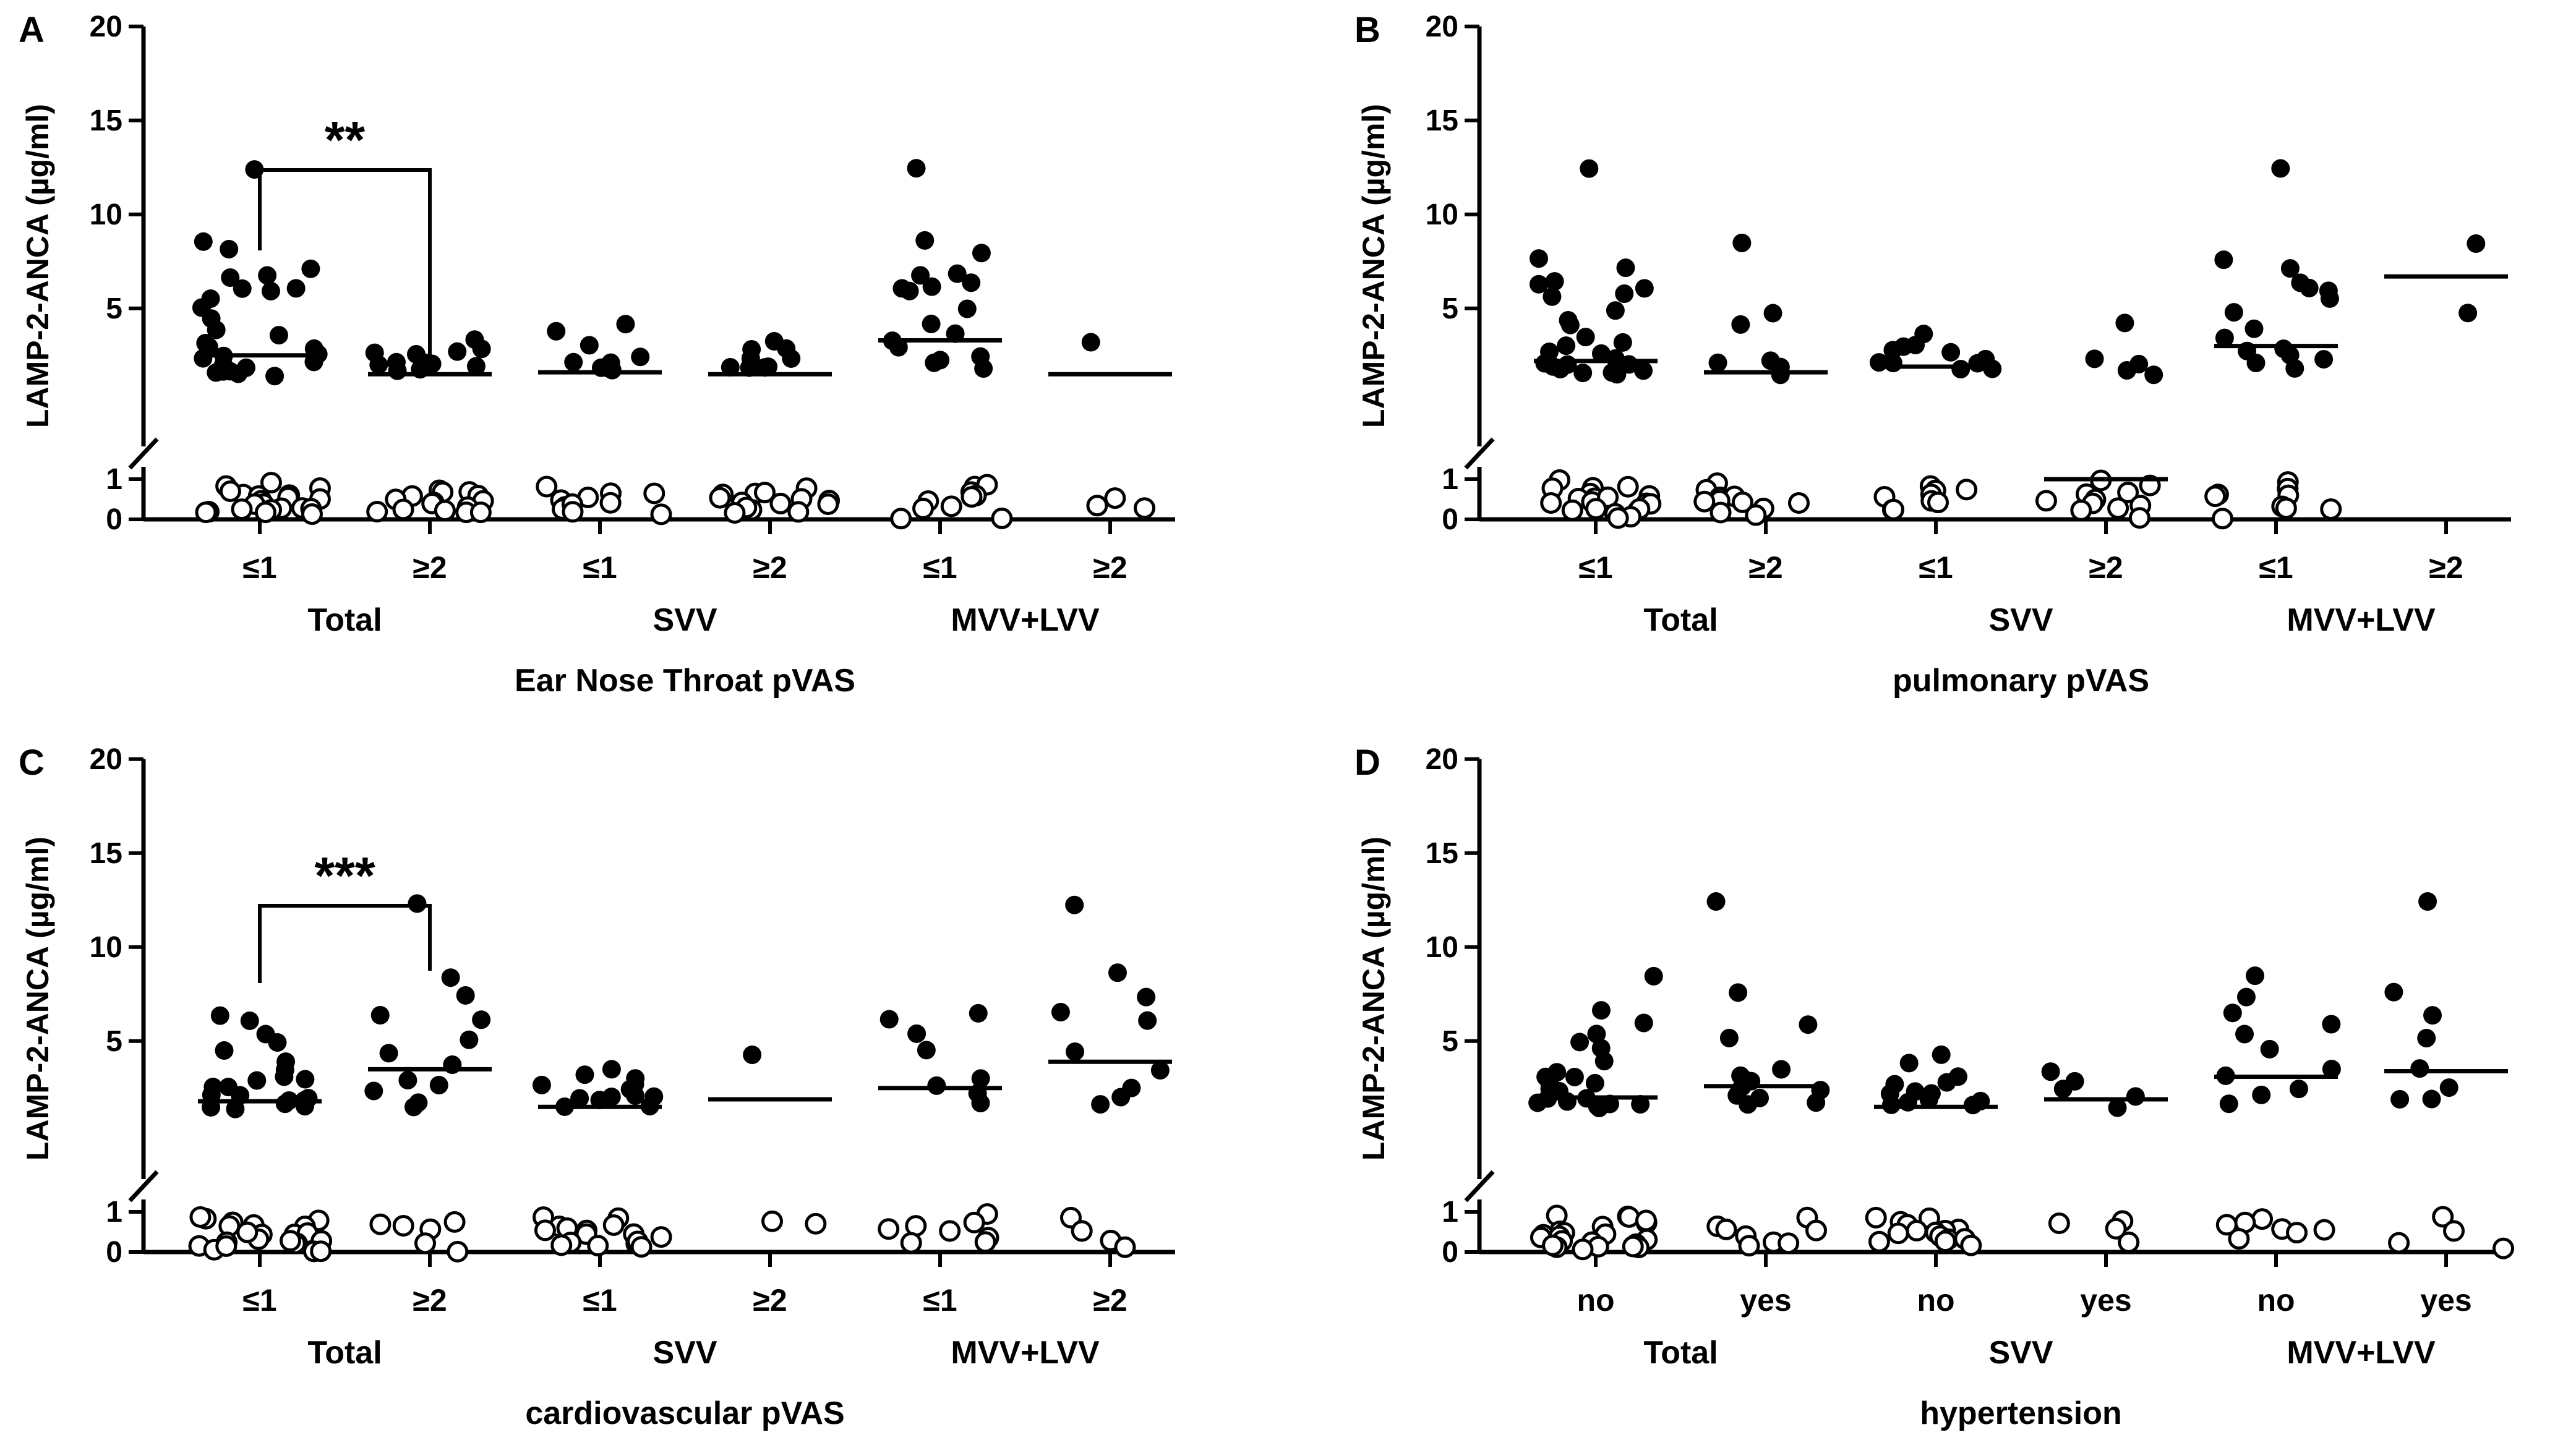 The image size is (2576, 1440). I want to click on y-tick-label: 20, so click(1442, 759).